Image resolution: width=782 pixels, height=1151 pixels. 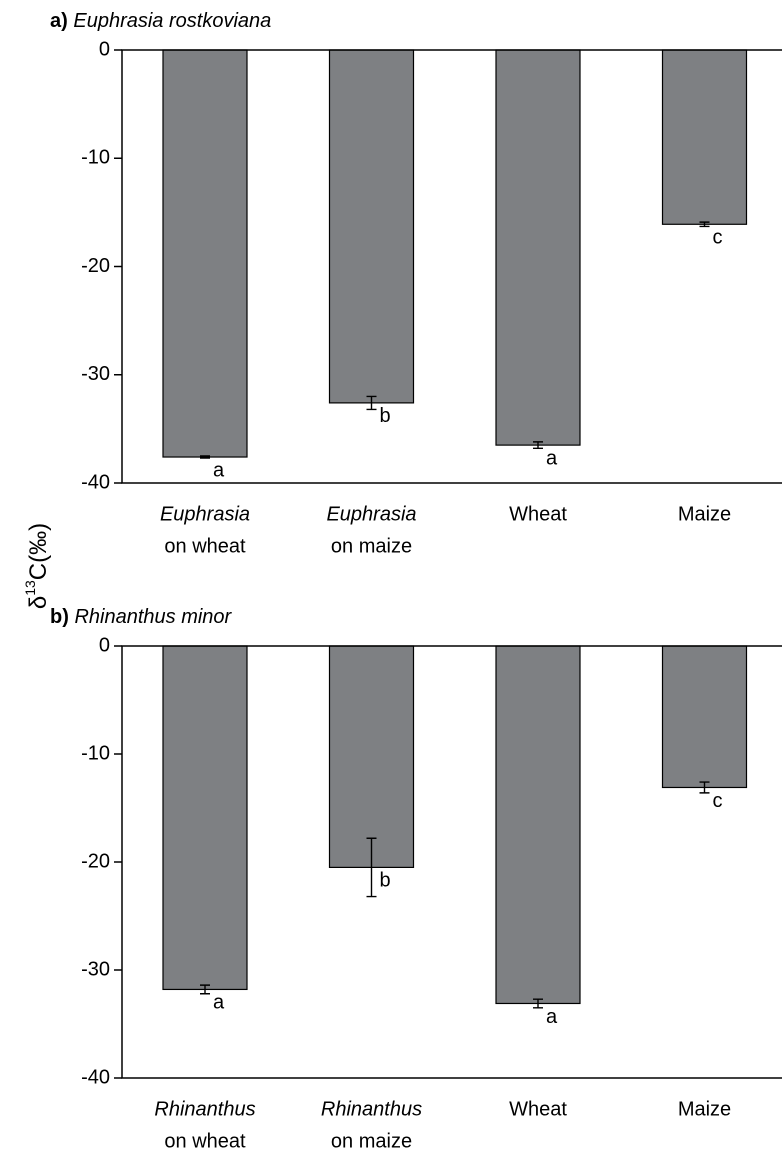 What do you see at coordinates (38, 602) in the screenshot?
I see `y-label-base: δ` at bounding box center [38, 602].